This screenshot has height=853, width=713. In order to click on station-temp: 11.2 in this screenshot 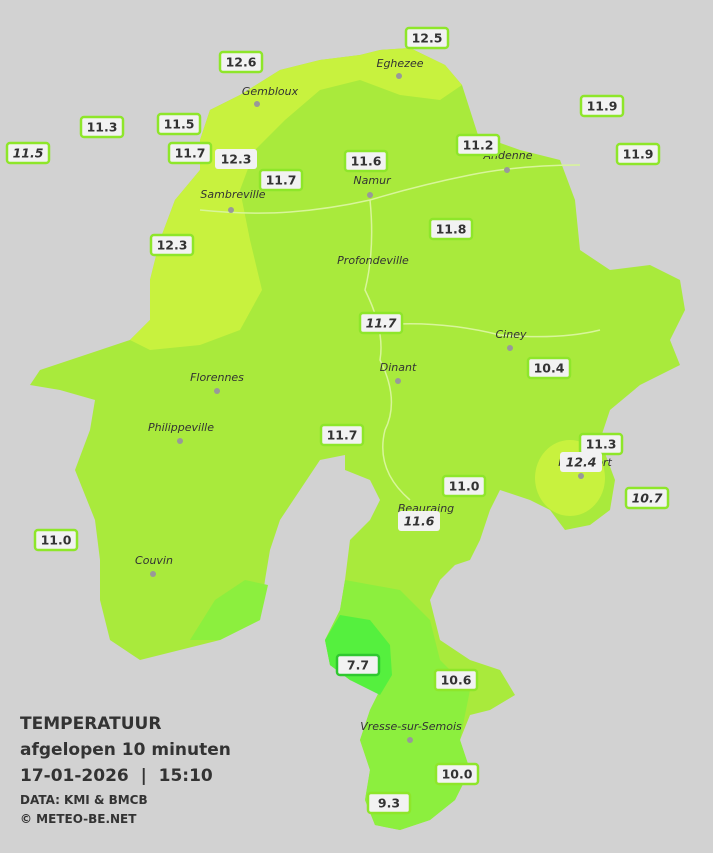, I will do `click(478, 145)`.